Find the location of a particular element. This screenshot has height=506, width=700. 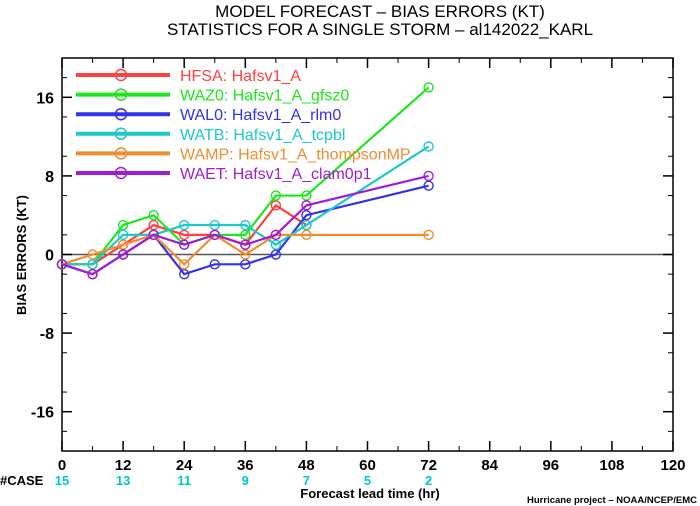

y-axis-label: BIAS ERRORS (KT) is located at coordinates (21, 255).